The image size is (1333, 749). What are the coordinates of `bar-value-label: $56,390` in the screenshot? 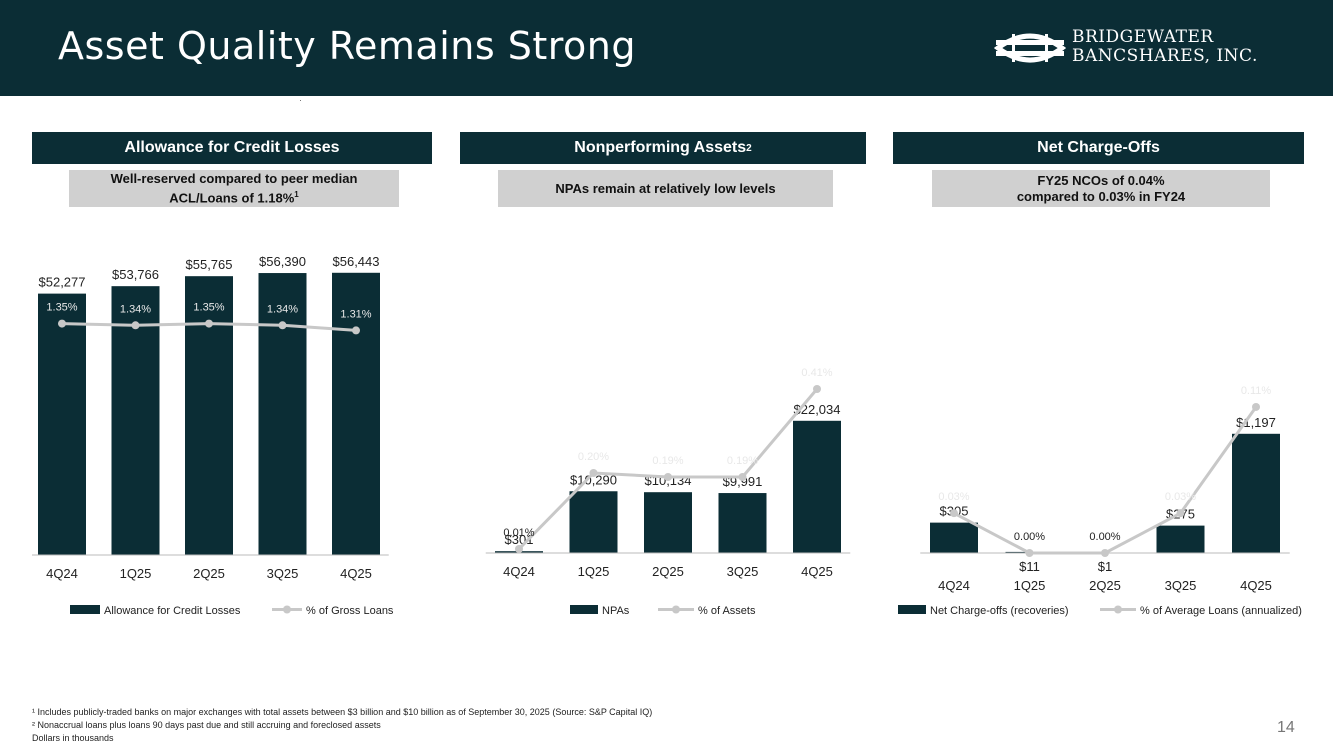 It's located at (282, 261).